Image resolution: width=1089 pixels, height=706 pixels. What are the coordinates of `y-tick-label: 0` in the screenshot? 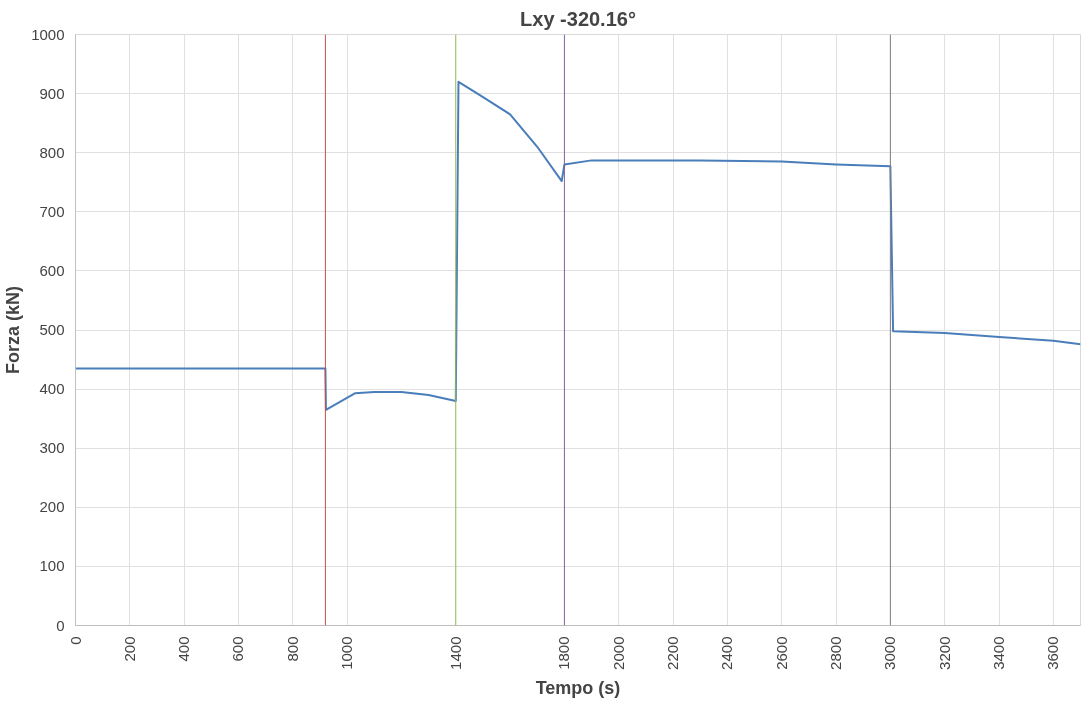 It's located at (60, 625).